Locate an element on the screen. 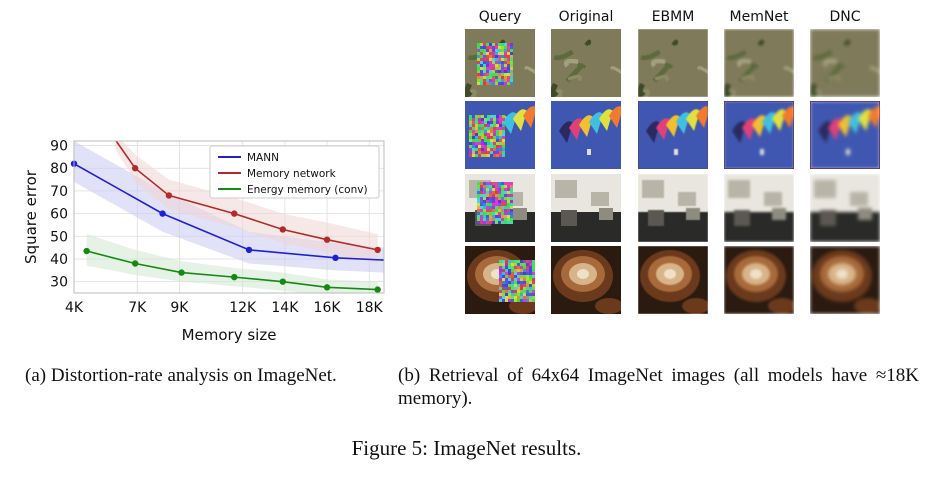  legend-box is located at coordinates (294, 172).